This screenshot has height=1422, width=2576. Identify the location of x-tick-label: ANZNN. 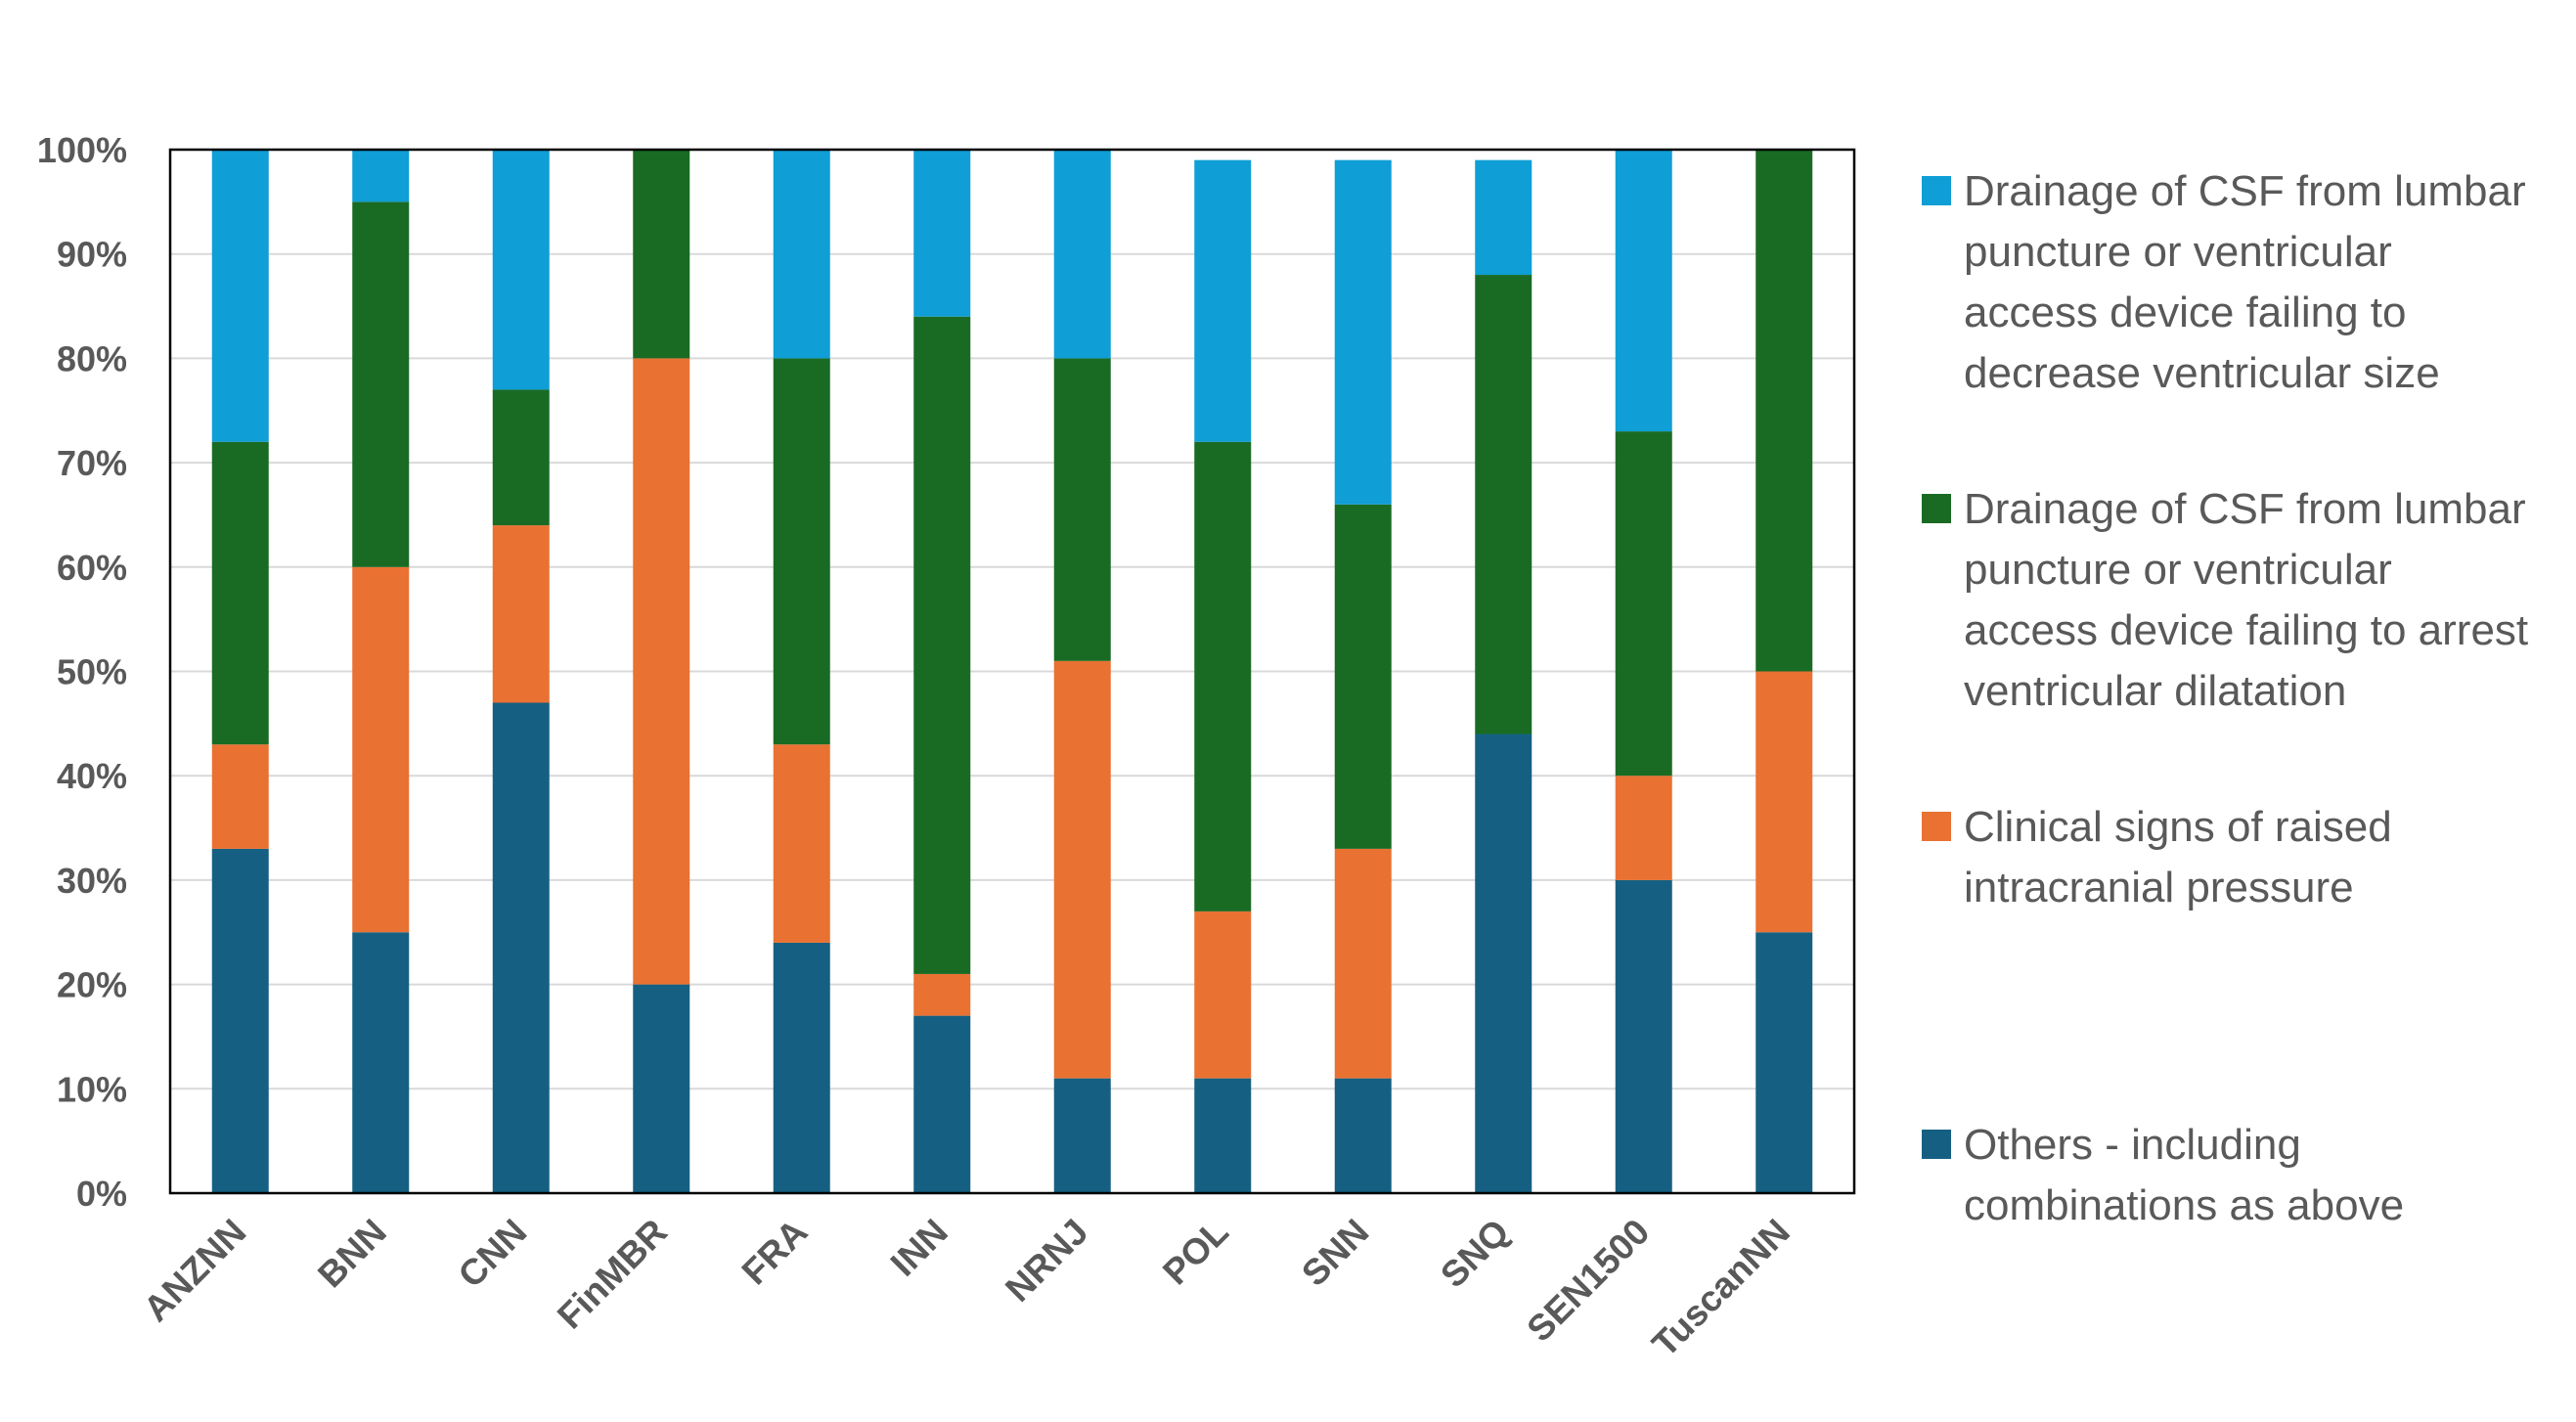
(195, 1271).